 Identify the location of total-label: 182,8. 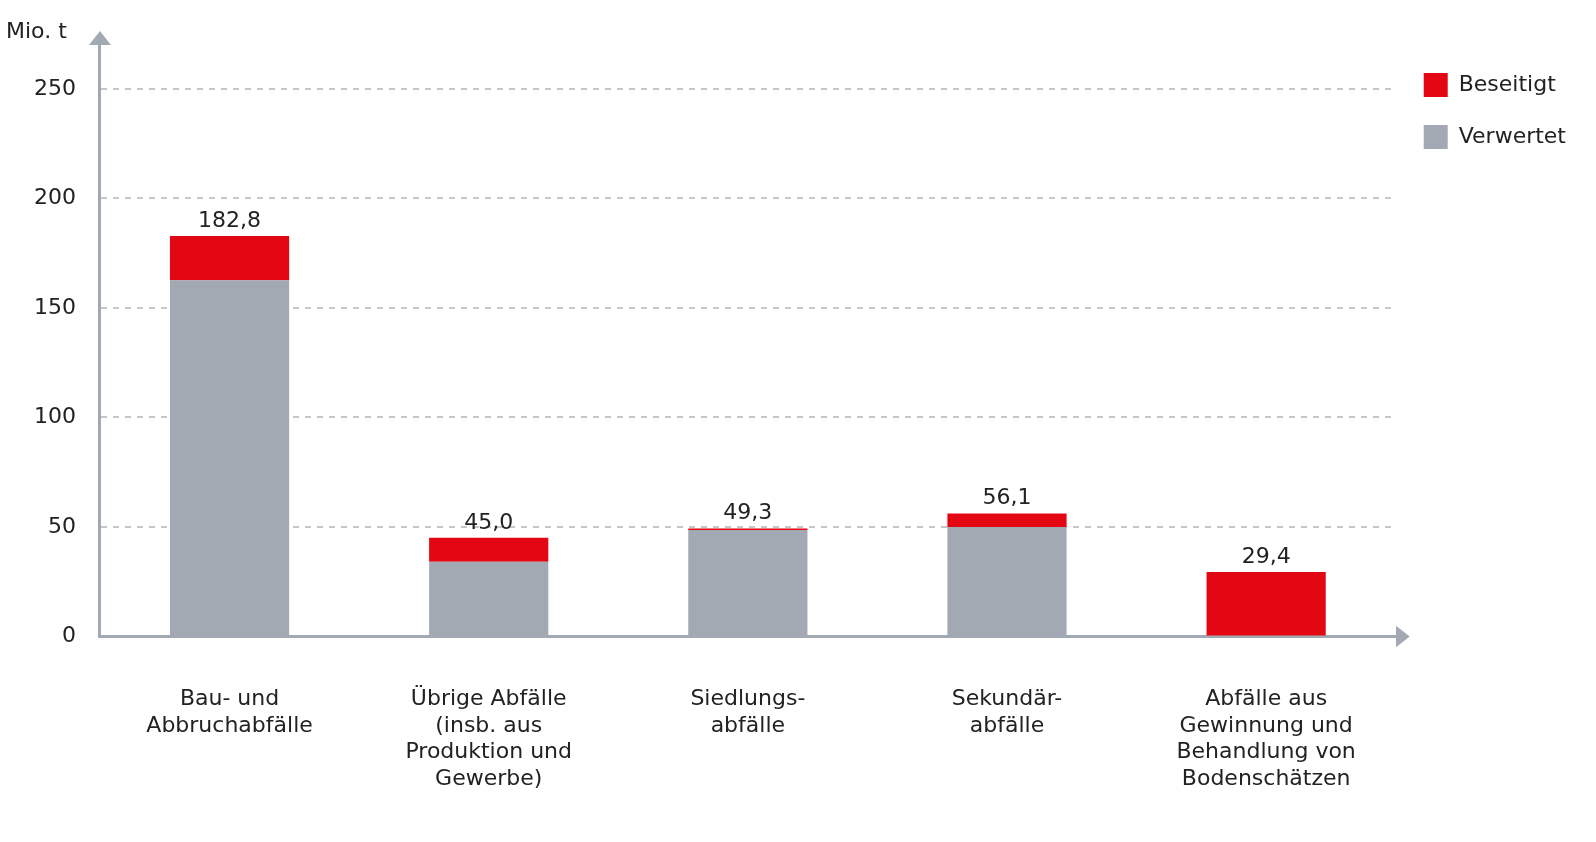
(230, 219).